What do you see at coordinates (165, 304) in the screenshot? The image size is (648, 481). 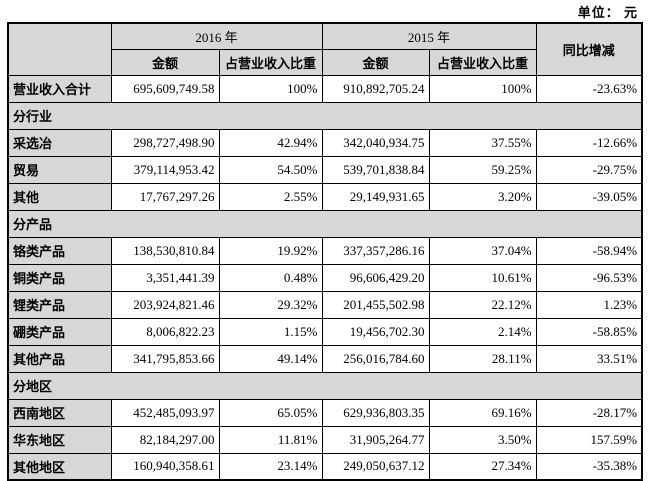 I see `amount-2016-cell: 203,924,821.46` at bounding box center [165, 304].